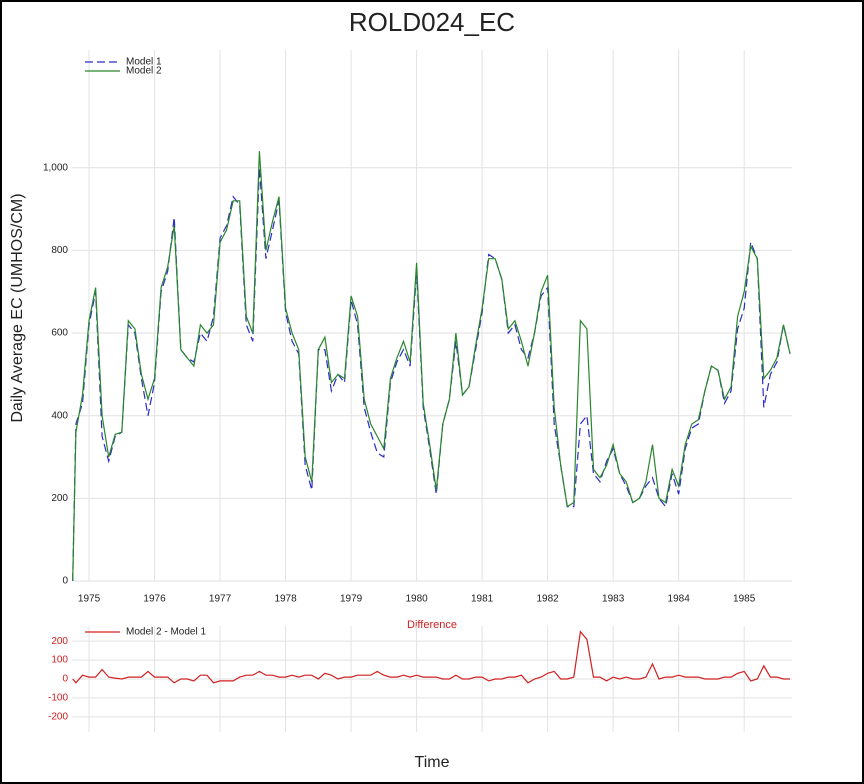 The width and height of the screenshot is (864, 784). Describe the element at coordinates (89, 599) in the screenshot. I see `x-tick-label: 1975` at that location.